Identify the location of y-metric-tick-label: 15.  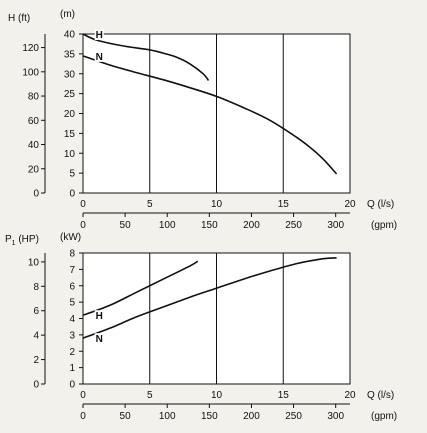
(70, 134).